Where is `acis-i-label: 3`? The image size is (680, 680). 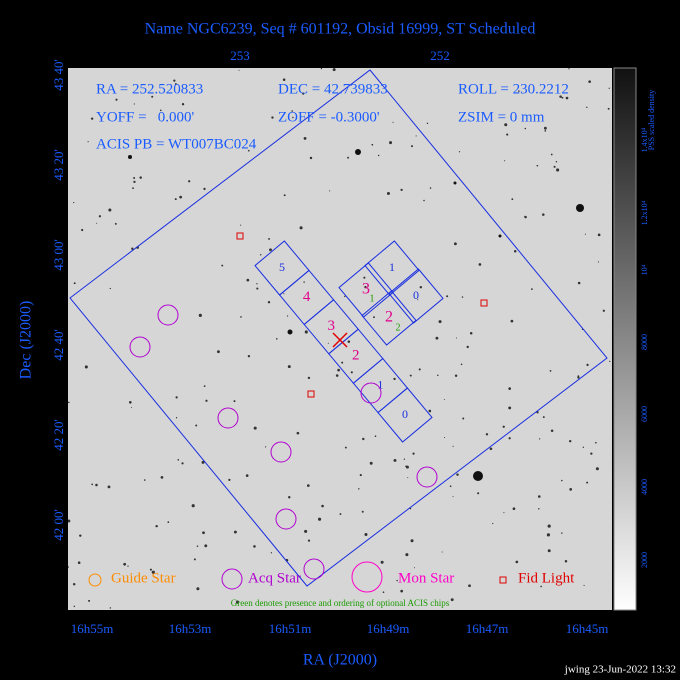
acis-i-label: 3 is located at coordinates (366, 289).